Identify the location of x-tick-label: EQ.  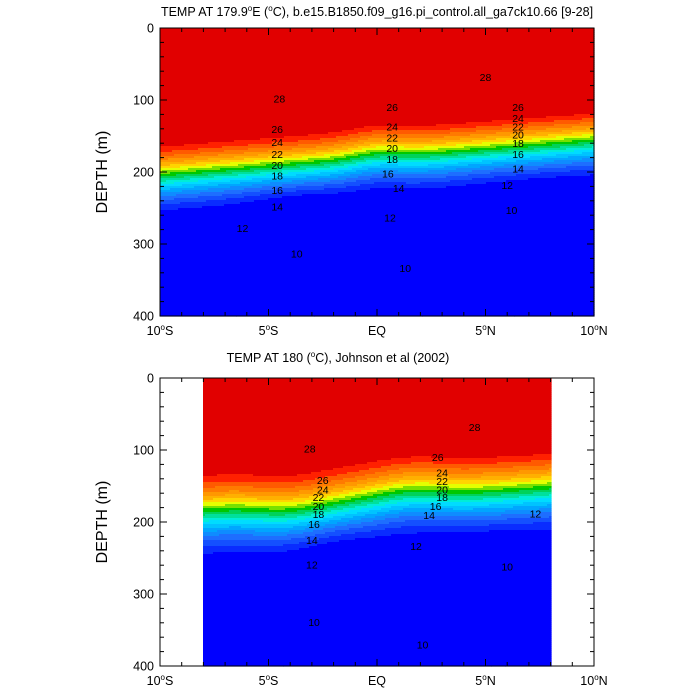
(377, 681).